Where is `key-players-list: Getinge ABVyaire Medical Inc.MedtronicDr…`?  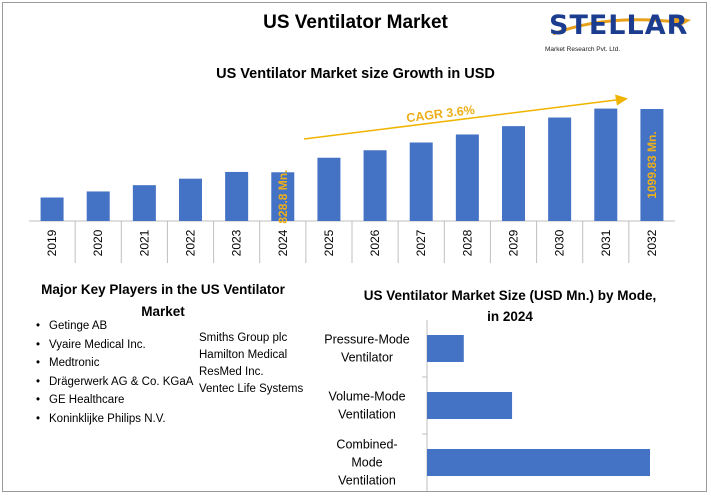 key-players-list: Getinge ABVyaire Medical Inc.MedtronicDr… is located at coordinates (117, 372).